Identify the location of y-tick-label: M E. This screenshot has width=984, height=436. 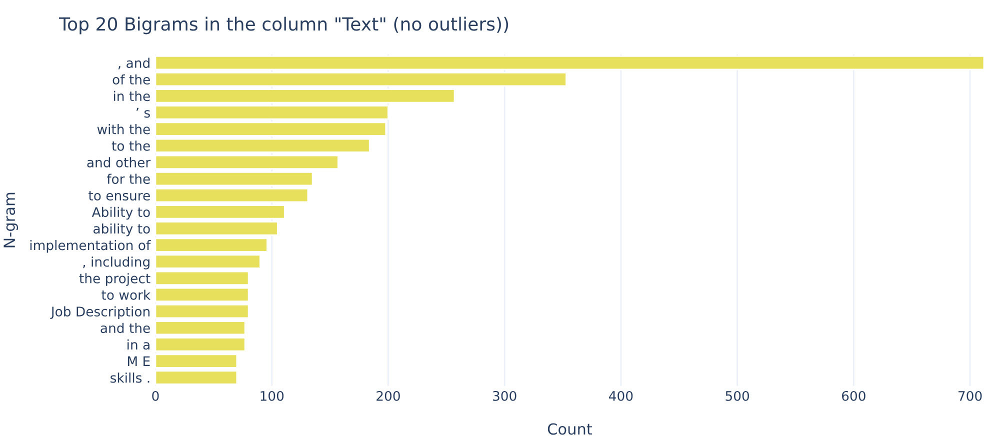
(139, 361).